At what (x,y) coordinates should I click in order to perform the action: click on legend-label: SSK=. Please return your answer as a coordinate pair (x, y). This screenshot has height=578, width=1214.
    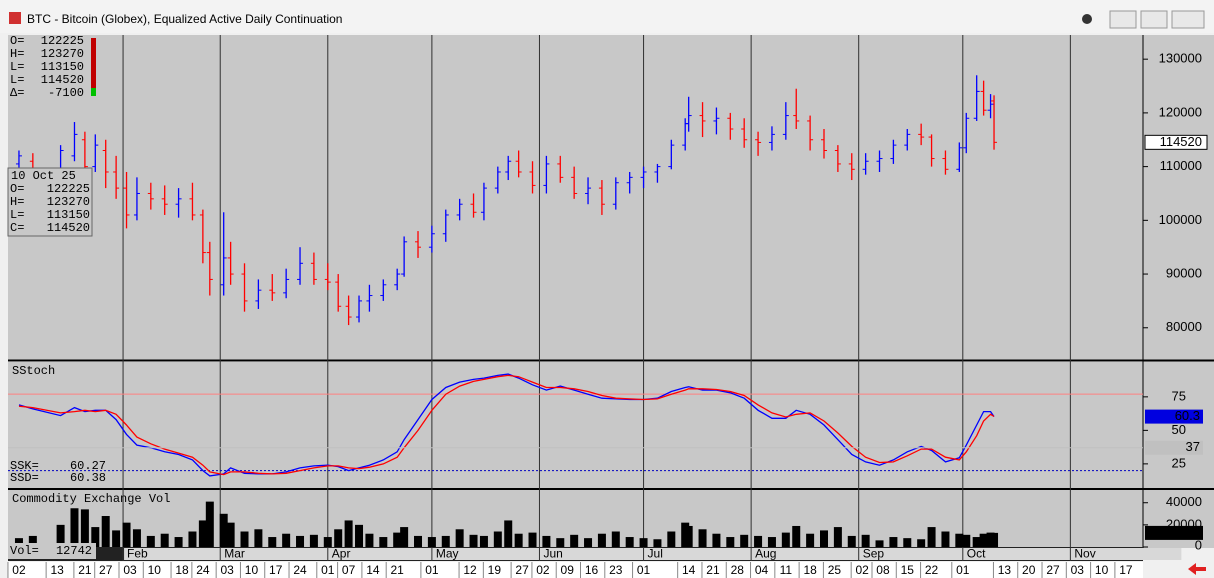
    Looking at the image, I should click on (24, 466).